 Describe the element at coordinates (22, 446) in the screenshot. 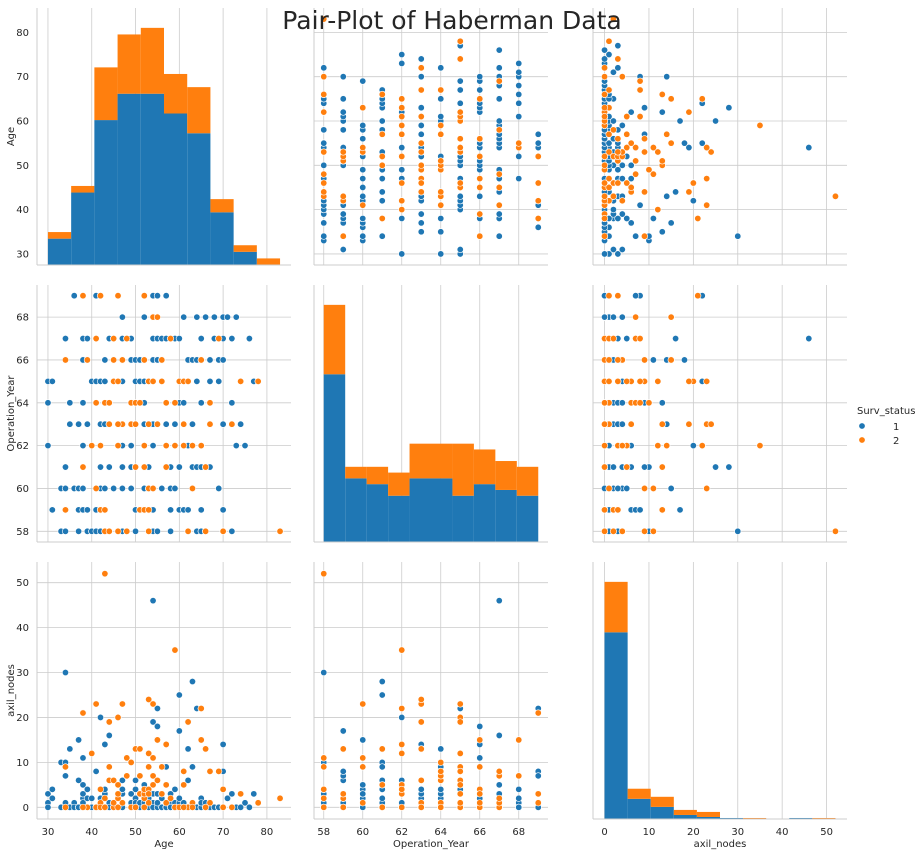

I see `tick-label-y: 62` at that location.